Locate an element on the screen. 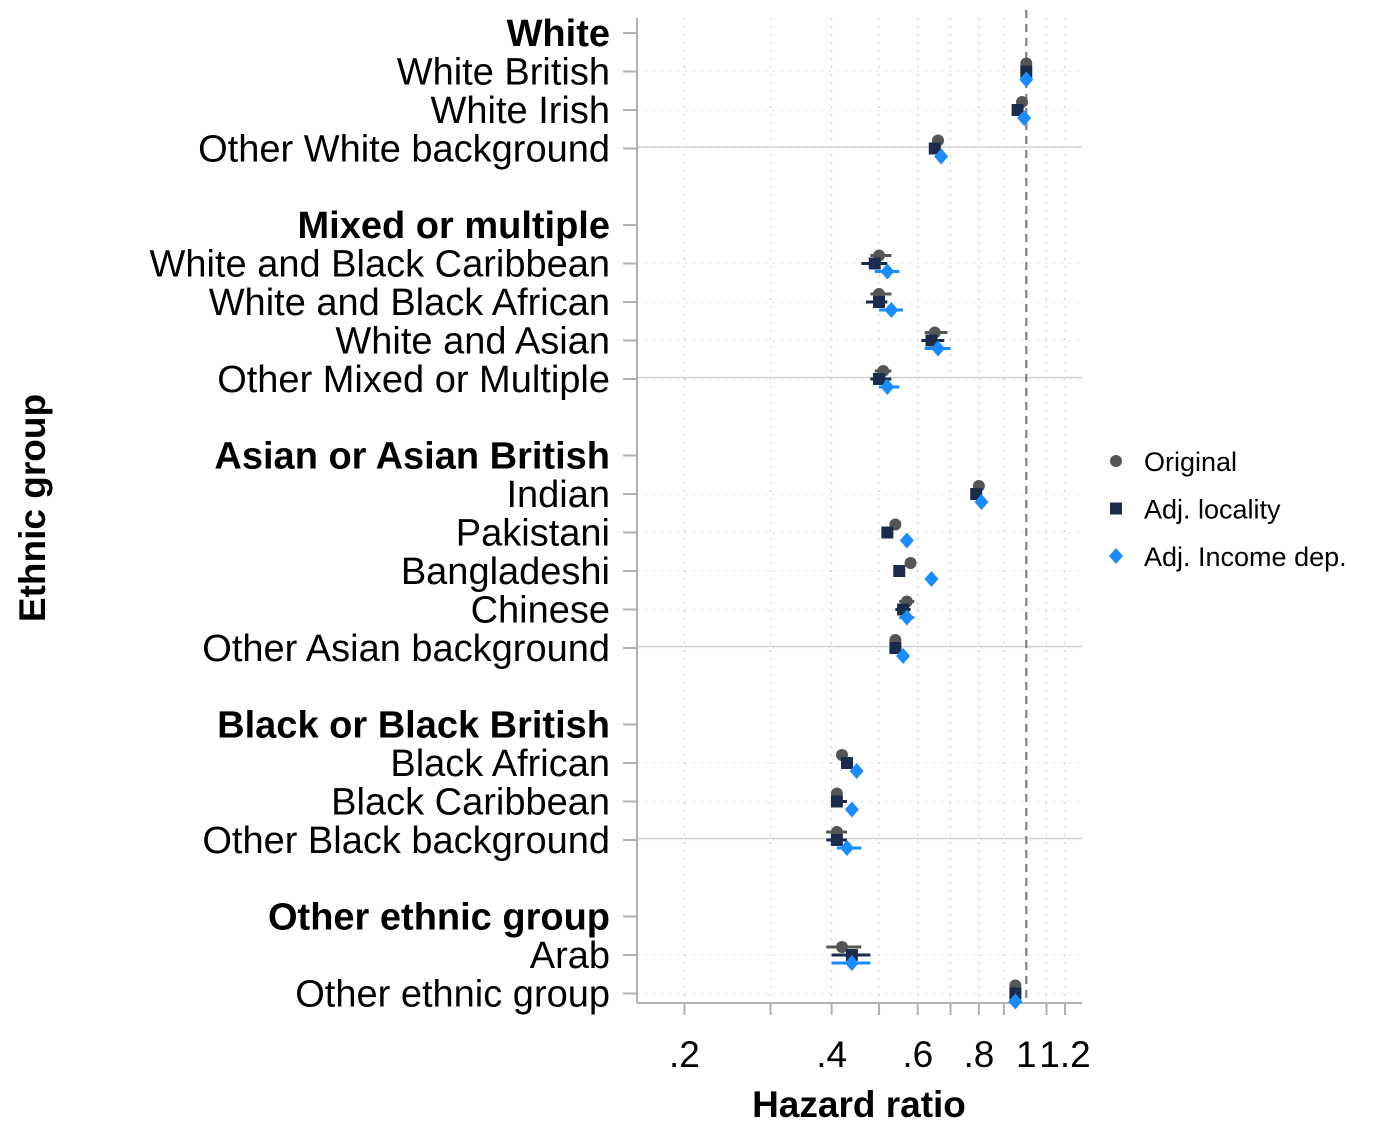 The height and width of the screenshot is (1124, 1391). category-label-white-and-black-caribbean: White and Black Caribbean is located at coordinates (380, 265).